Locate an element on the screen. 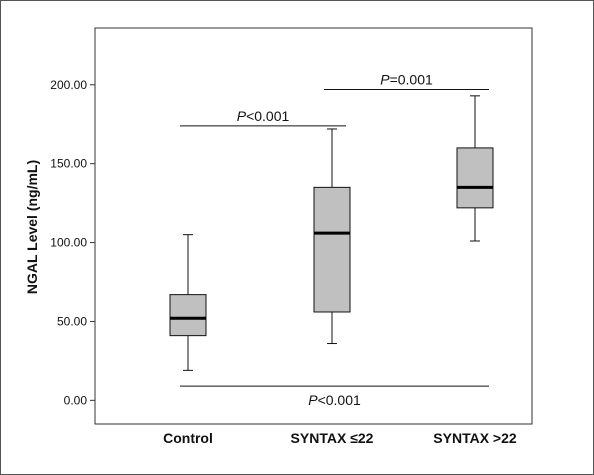 This screenshot has height=475, width=594. p-value-label: P=0.001 is located at coordinates (406, 80).